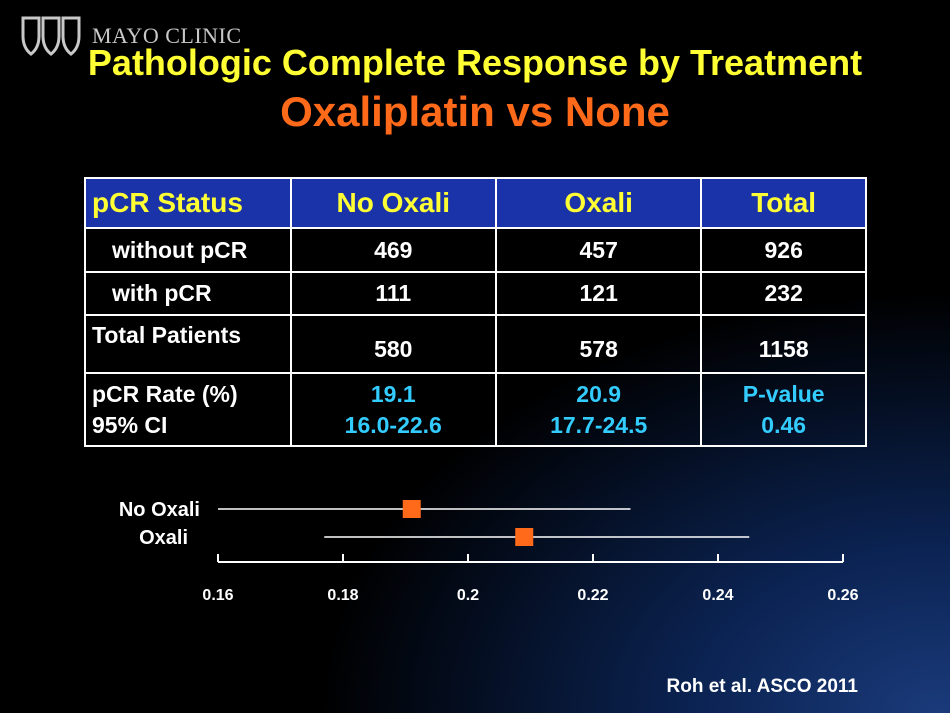 This screenshot has width=950, height=713. What do you see at coordinates (592, 595) in the screenshot?
I see `x-tick-label: 0.22` at bounding box center [592, 595].